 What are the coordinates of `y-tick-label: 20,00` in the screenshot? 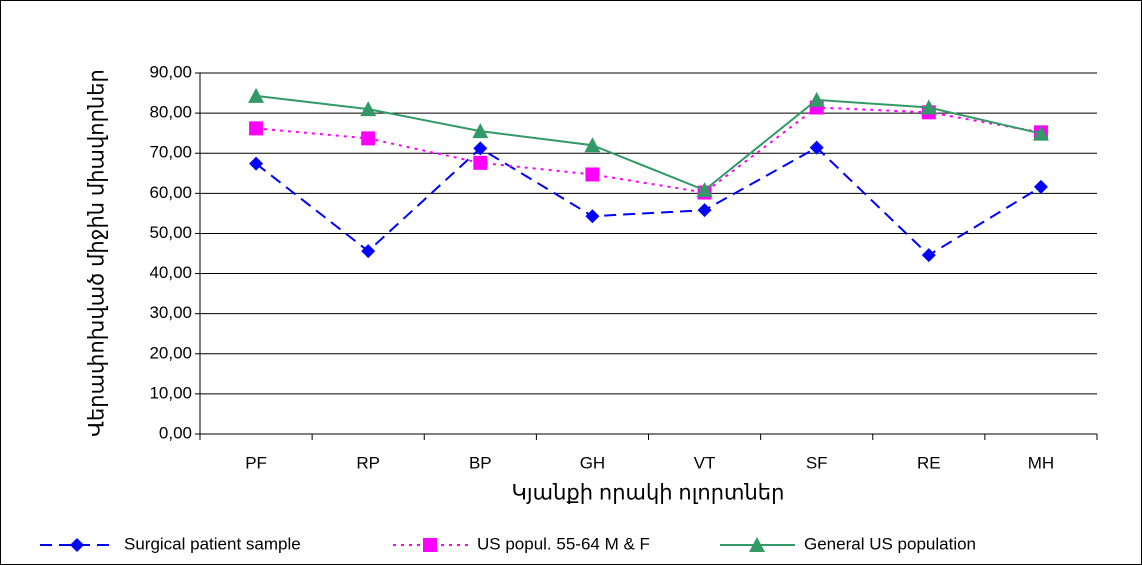 It's located at (170, 352).